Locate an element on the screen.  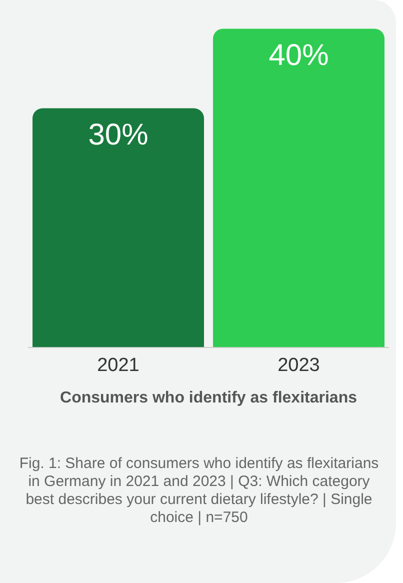
data-label: 40% is located at coordinates (298, 55).